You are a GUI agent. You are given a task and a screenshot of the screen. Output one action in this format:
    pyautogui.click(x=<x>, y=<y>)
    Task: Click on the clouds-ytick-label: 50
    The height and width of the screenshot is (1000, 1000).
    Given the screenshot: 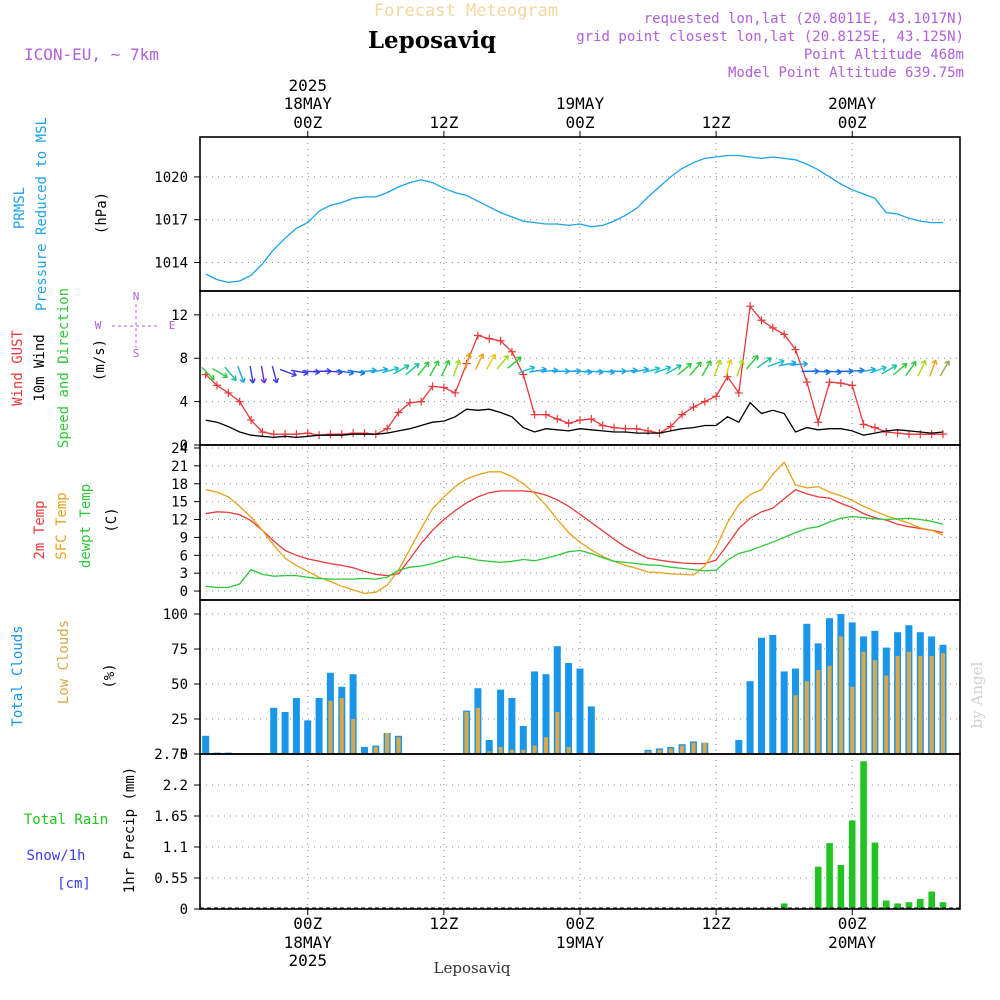 What is the action you would take?
    pyautogui.click(x=179, y=685)
    